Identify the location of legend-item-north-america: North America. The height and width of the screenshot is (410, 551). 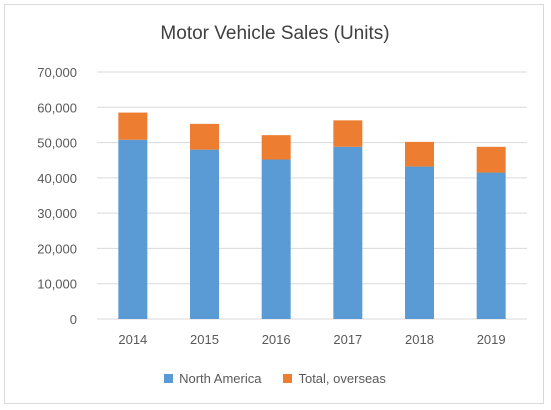
(212, 378).